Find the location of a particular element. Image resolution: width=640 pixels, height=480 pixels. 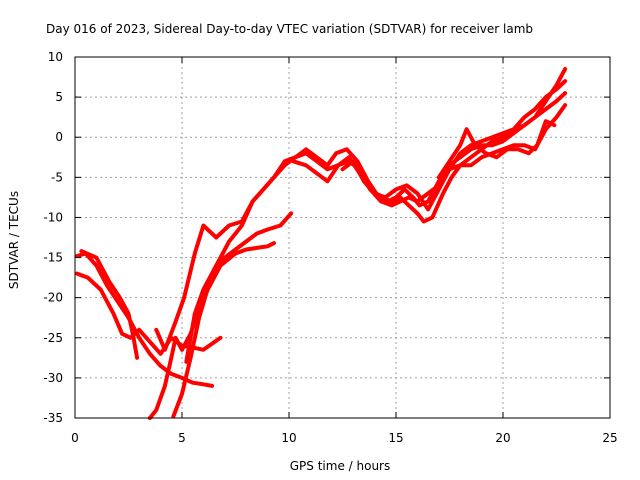

series-line-e is located at coordinates (232, 315).